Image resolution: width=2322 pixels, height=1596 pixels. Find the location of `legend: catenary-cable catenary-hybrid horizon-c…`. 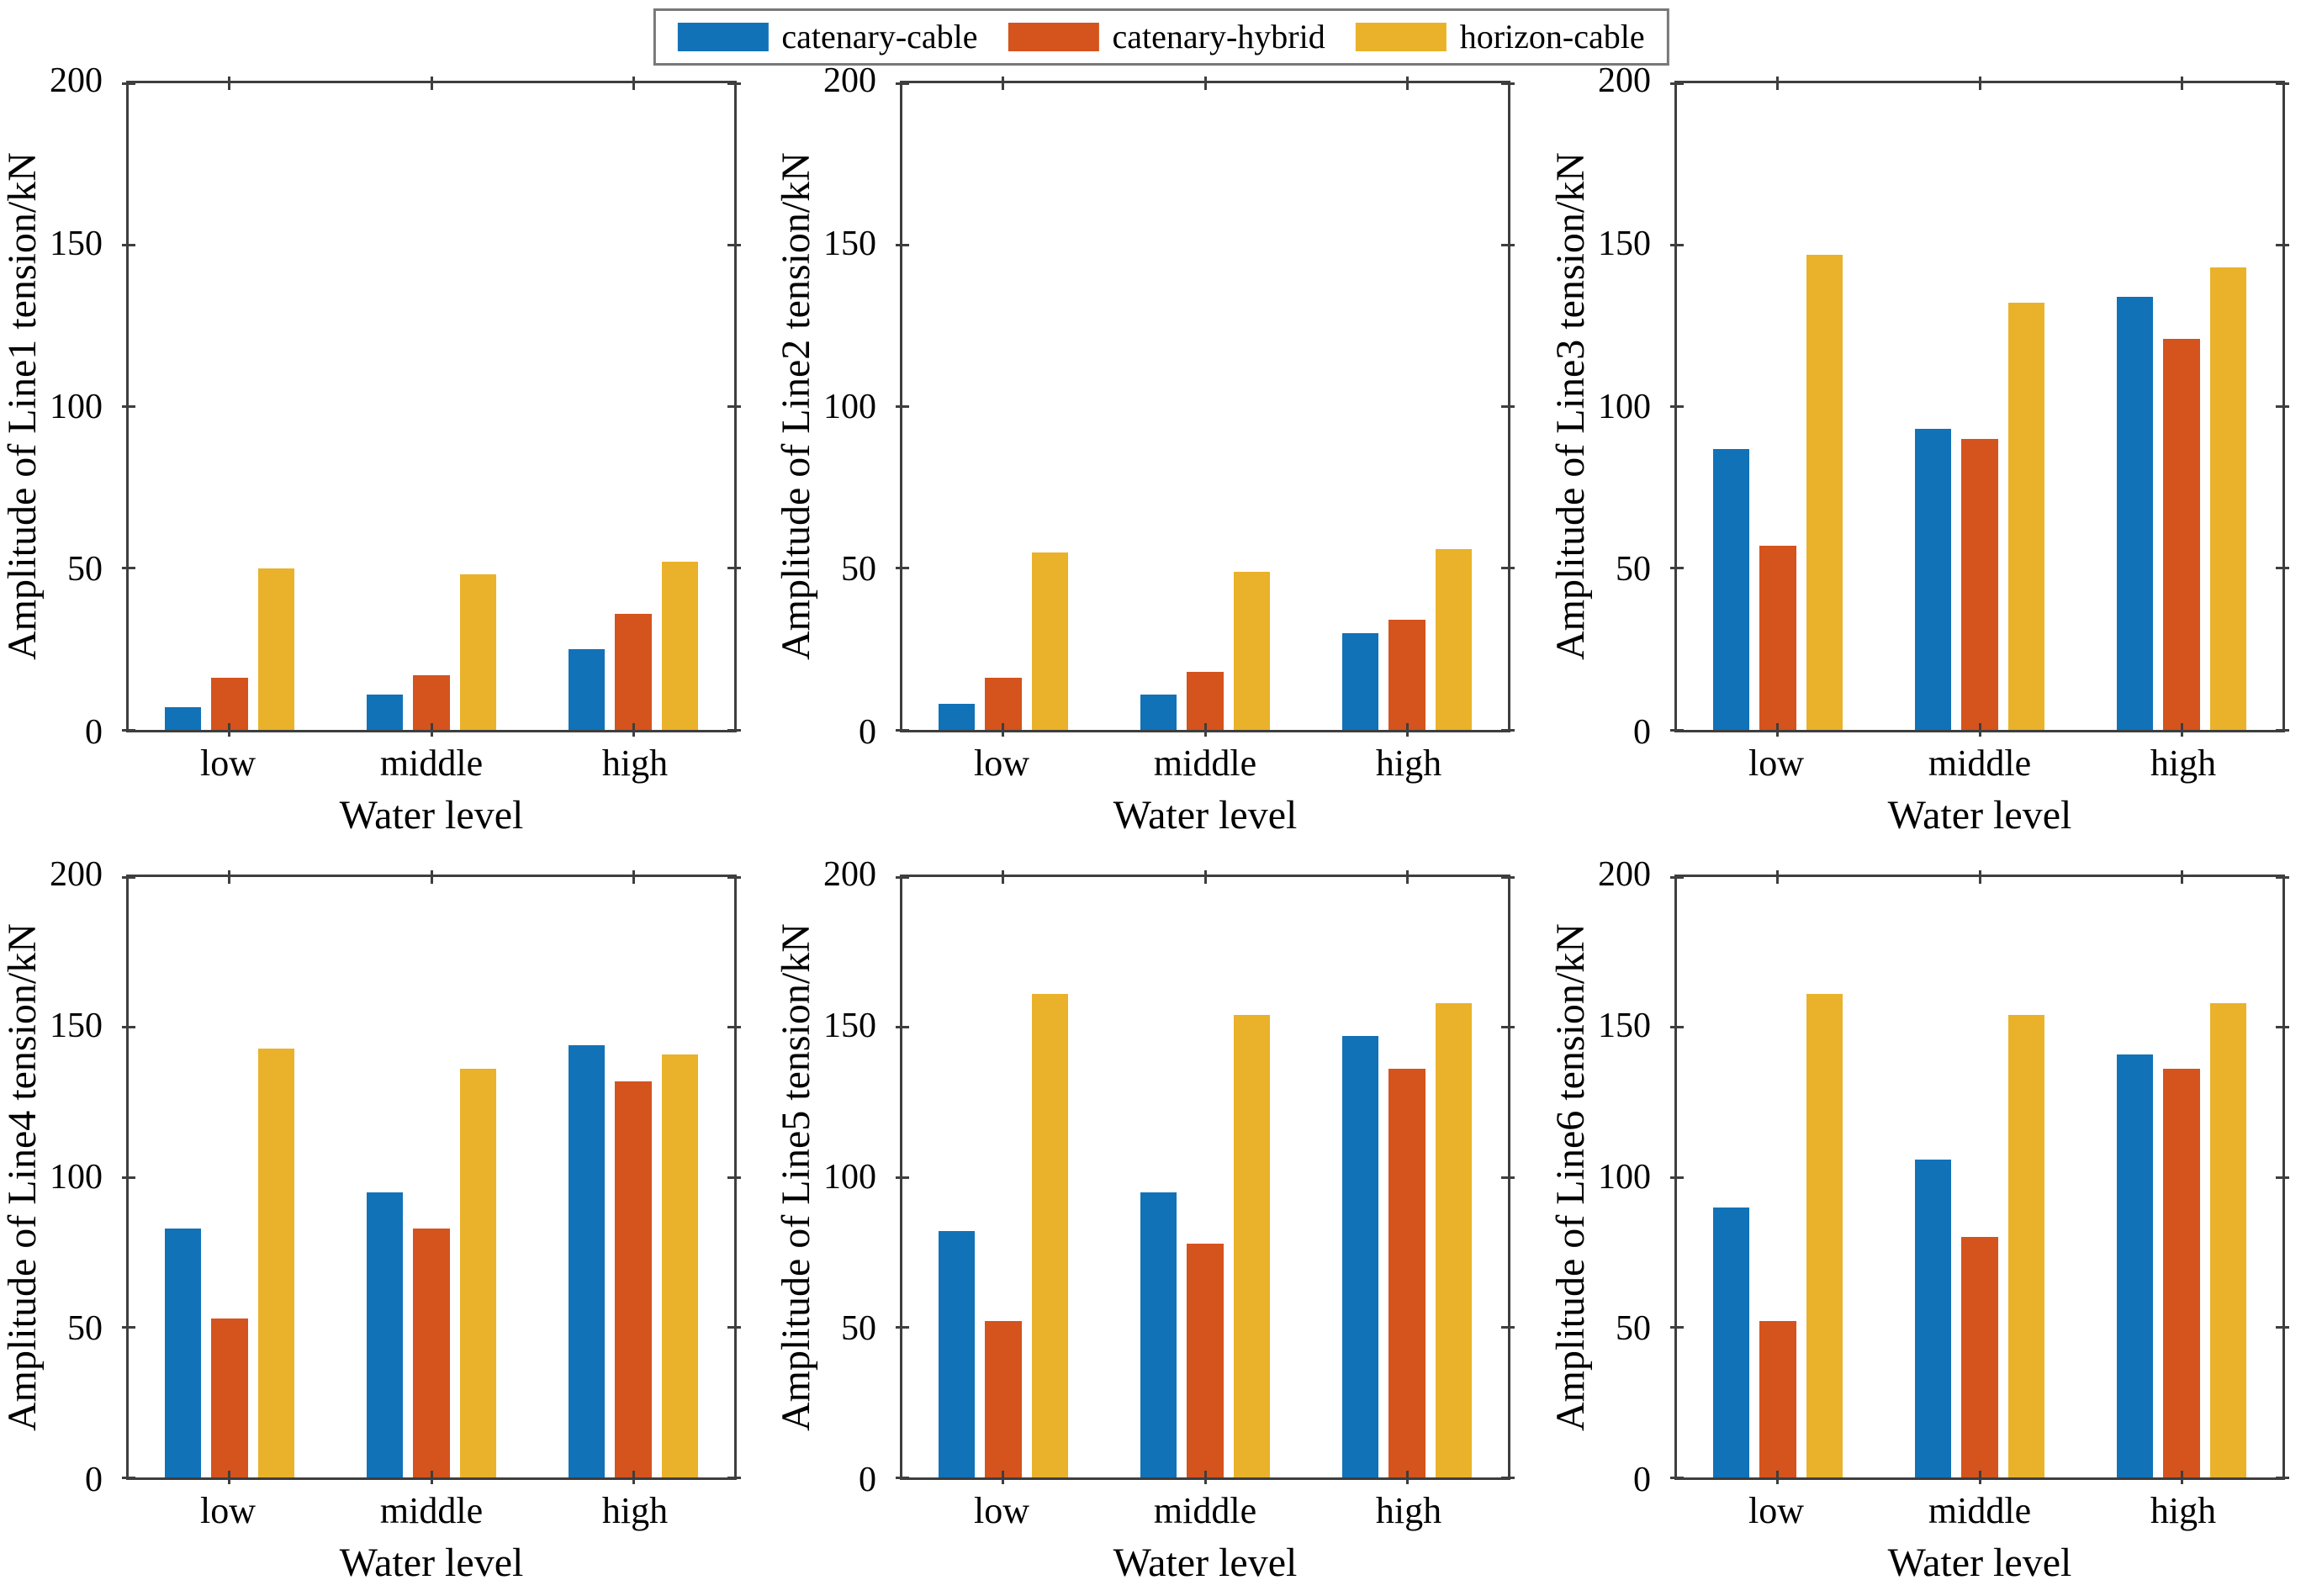

legend: catenary-cable catenary-hybrid horizon-c… is located at coordinates (1161, 37).